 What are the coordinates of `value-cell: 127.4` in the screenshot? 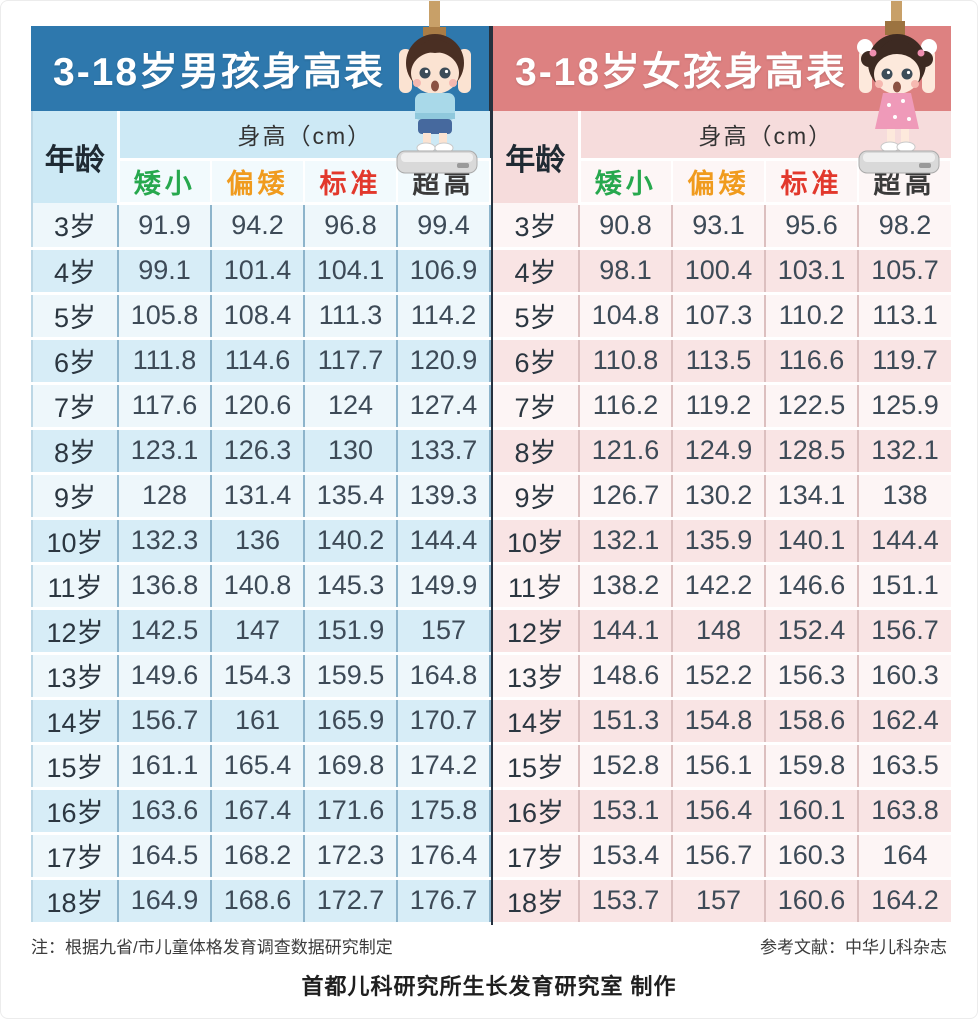 It's located at (444, 406).